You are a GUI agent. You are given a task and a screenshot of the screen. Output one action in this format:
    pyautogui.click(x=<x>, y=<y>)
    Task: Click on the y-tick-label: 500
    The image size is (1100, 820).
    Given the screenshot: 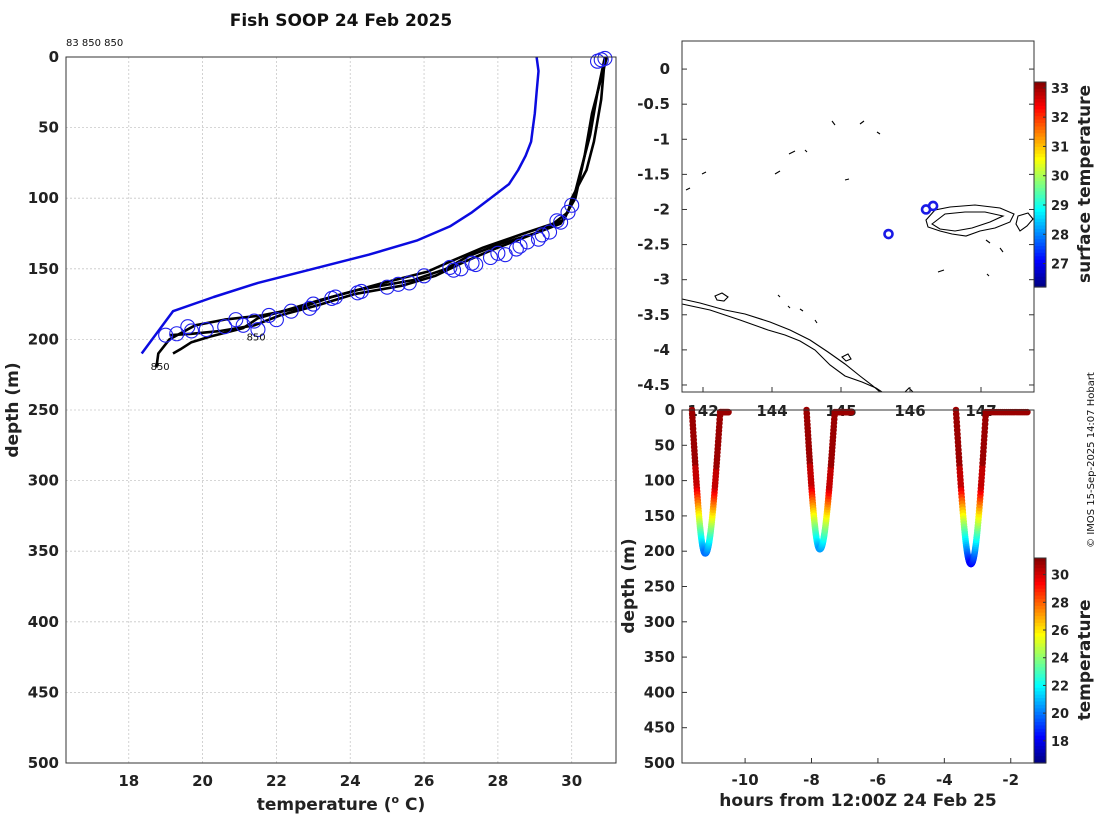 What is the action you would take?
    pyautogui.click(x=43, y=763)
    